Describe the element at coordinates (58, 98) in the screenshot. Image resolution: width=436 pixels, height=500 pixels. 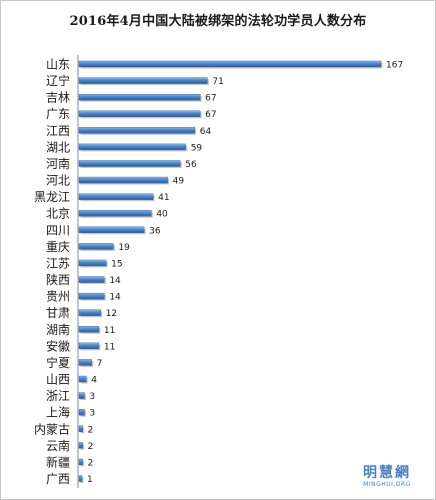
I see `category-label: 吉林` at that location.